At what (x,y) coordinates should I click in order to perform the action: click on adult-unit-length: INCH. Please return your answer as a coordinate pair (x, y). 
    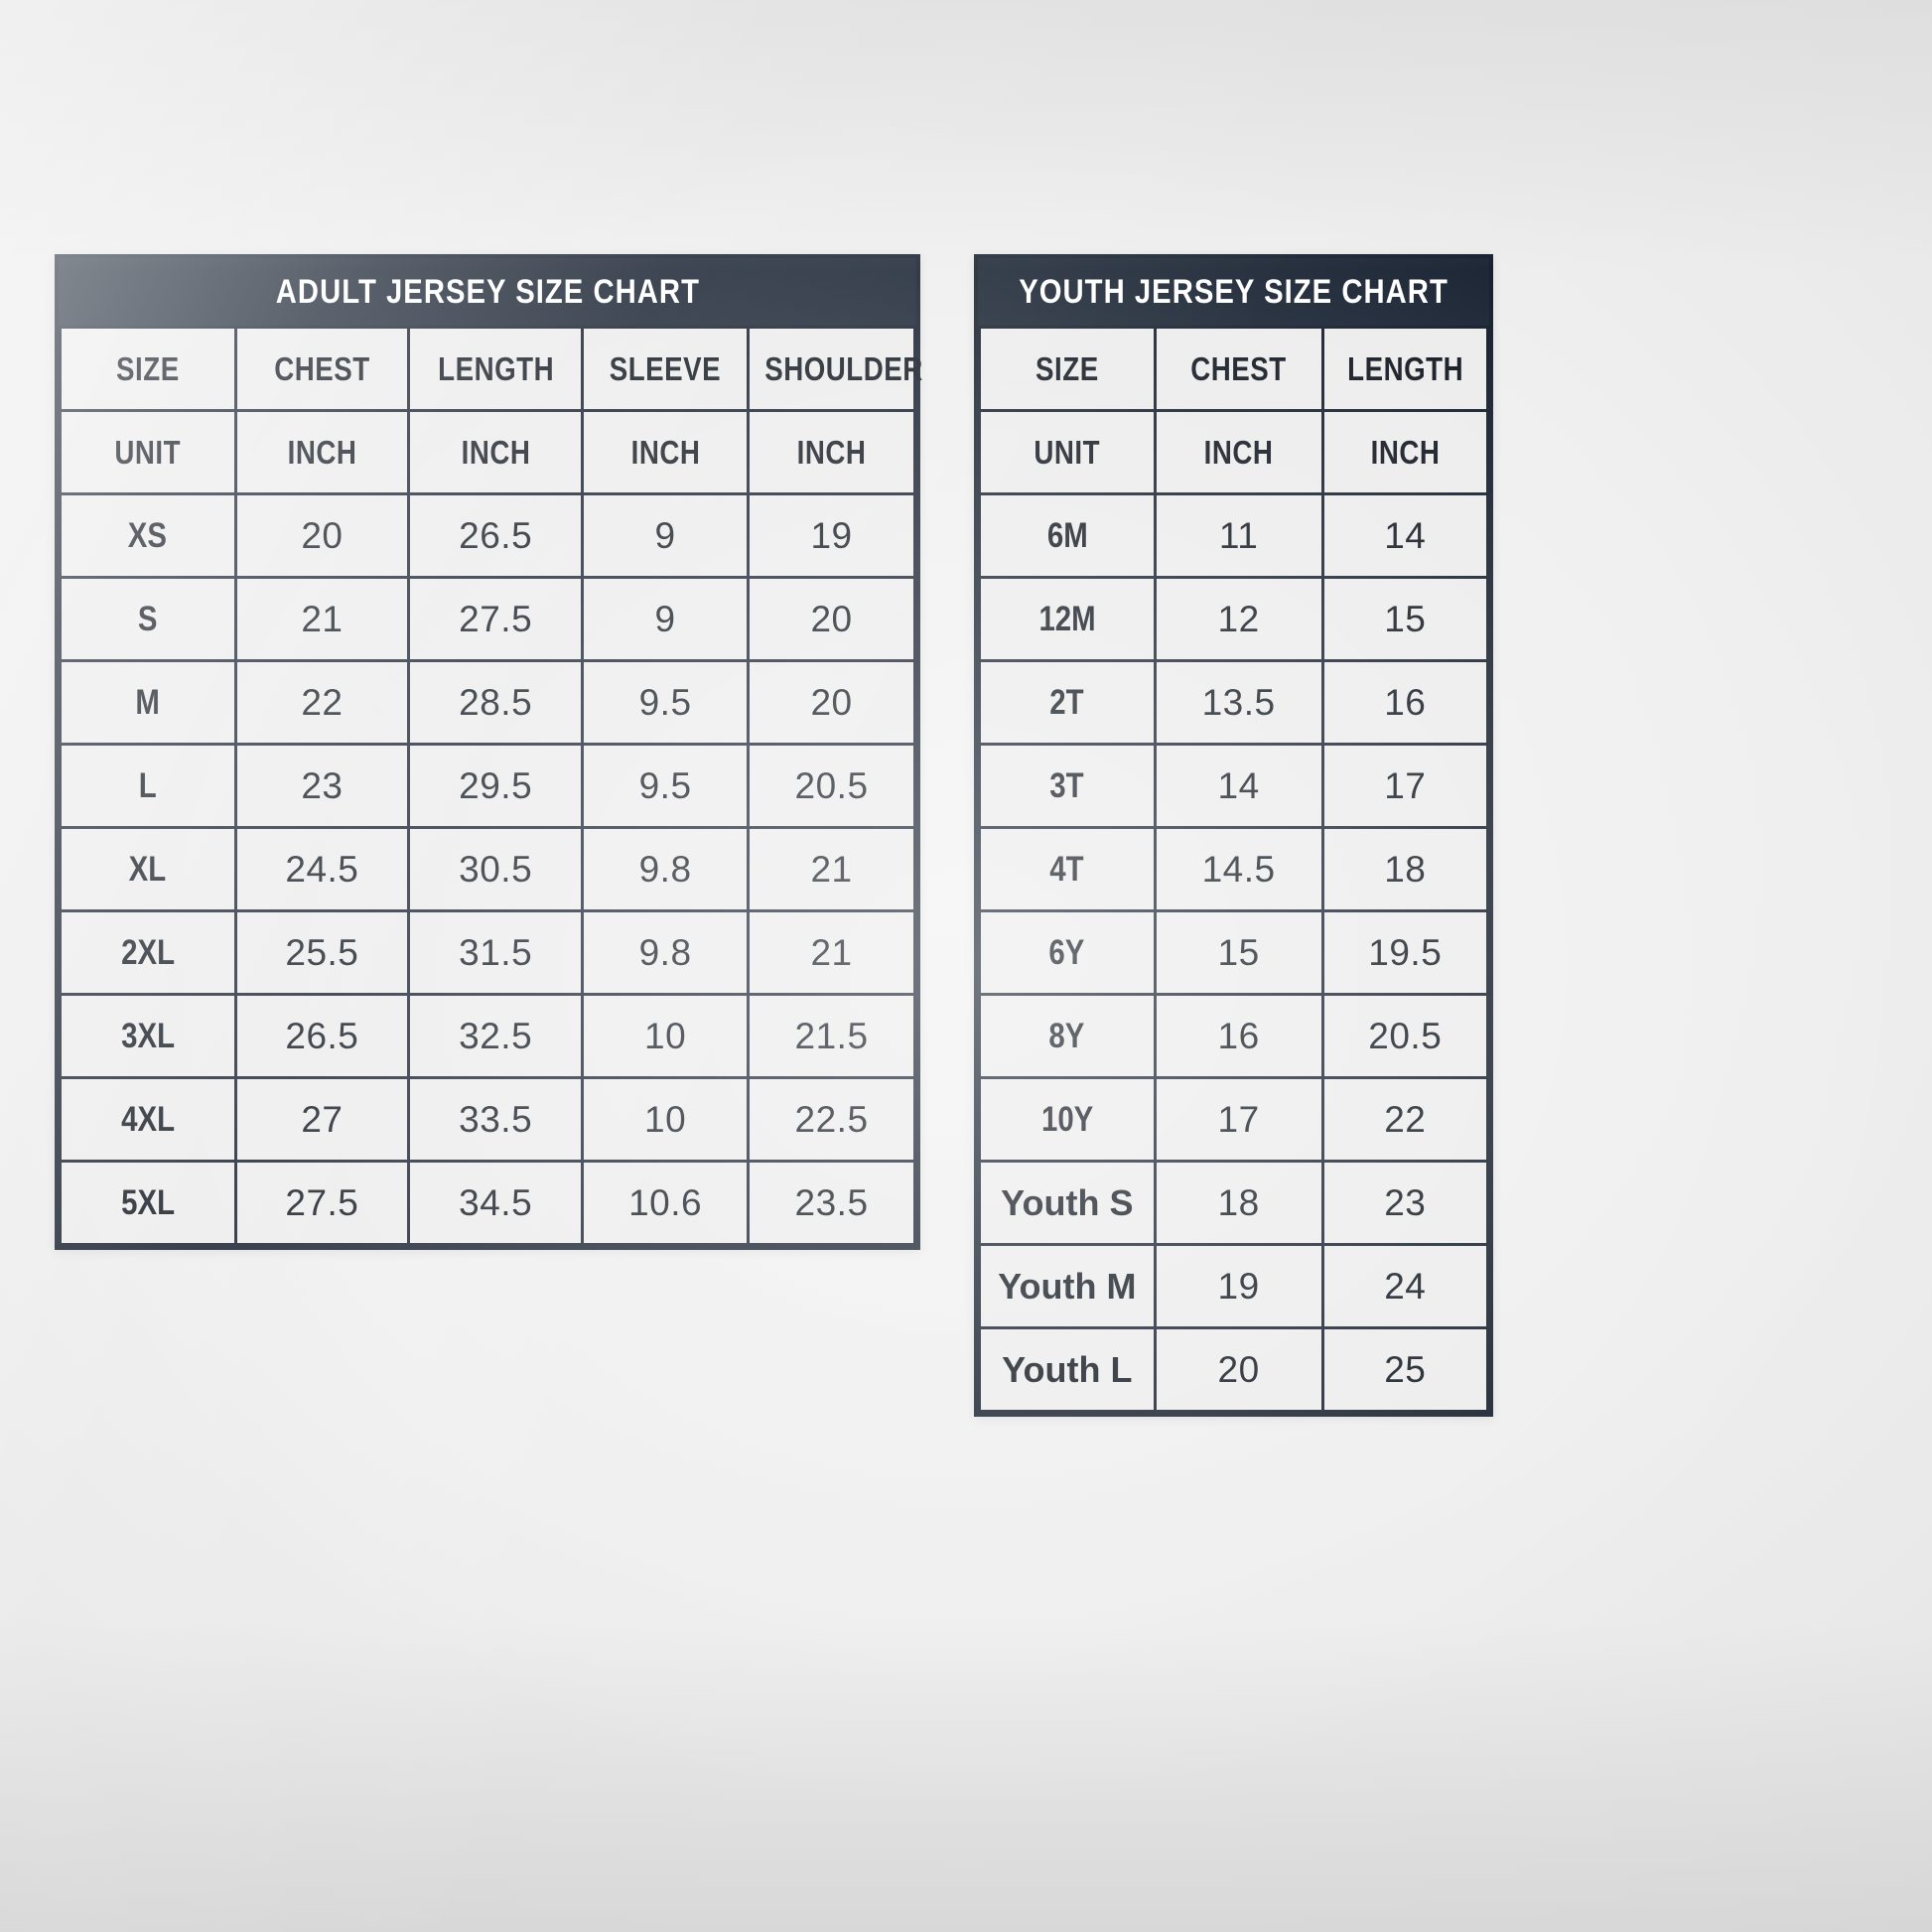
    Looking at the image, I should click on (496, 452).